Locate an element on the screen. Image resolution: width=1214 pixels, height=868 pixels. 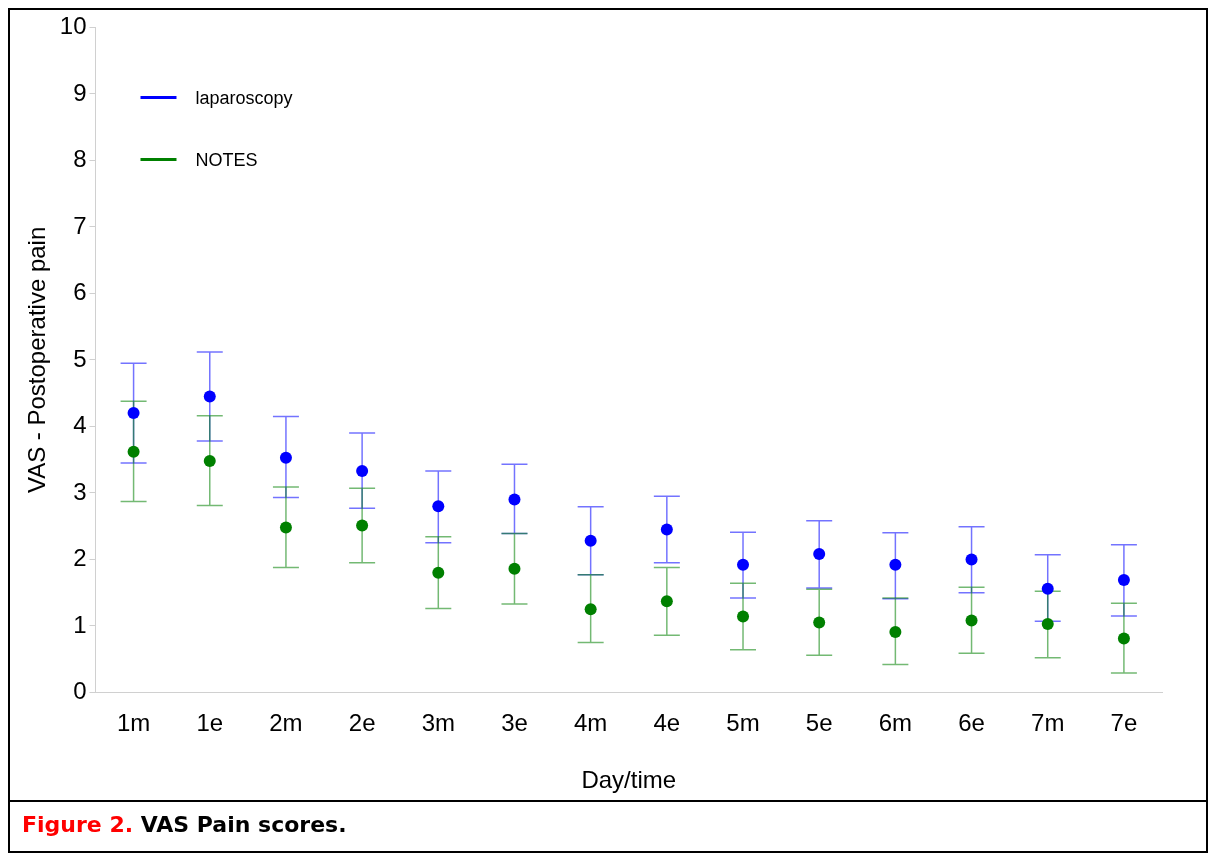
legend-label: laparoscopy is located at coordinates (244, 98).